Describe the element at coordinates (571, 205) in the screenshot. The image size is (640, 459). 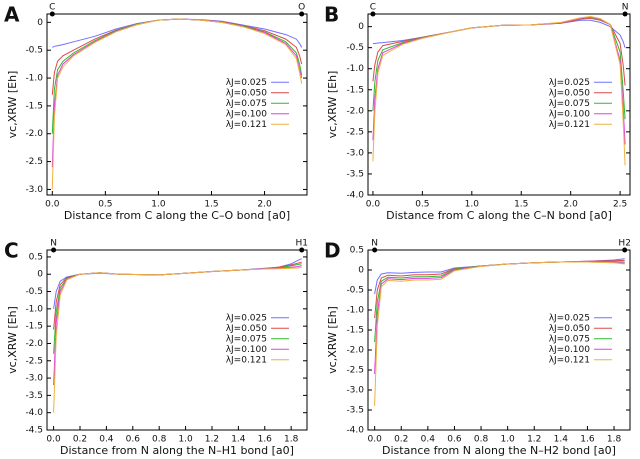
I see `x-tick-label: 2.0` at that location.